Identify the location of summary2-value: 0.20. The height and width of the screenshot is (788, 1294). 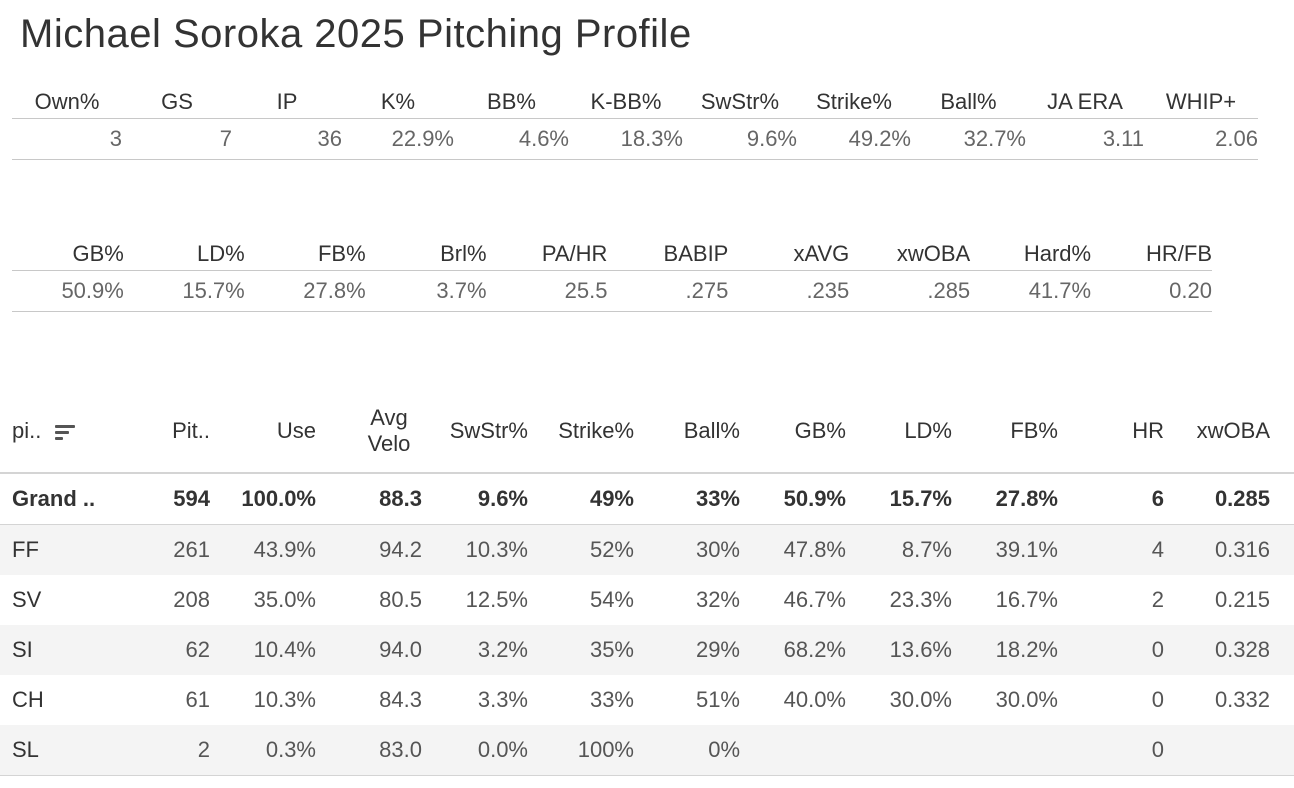
(1151, 291).